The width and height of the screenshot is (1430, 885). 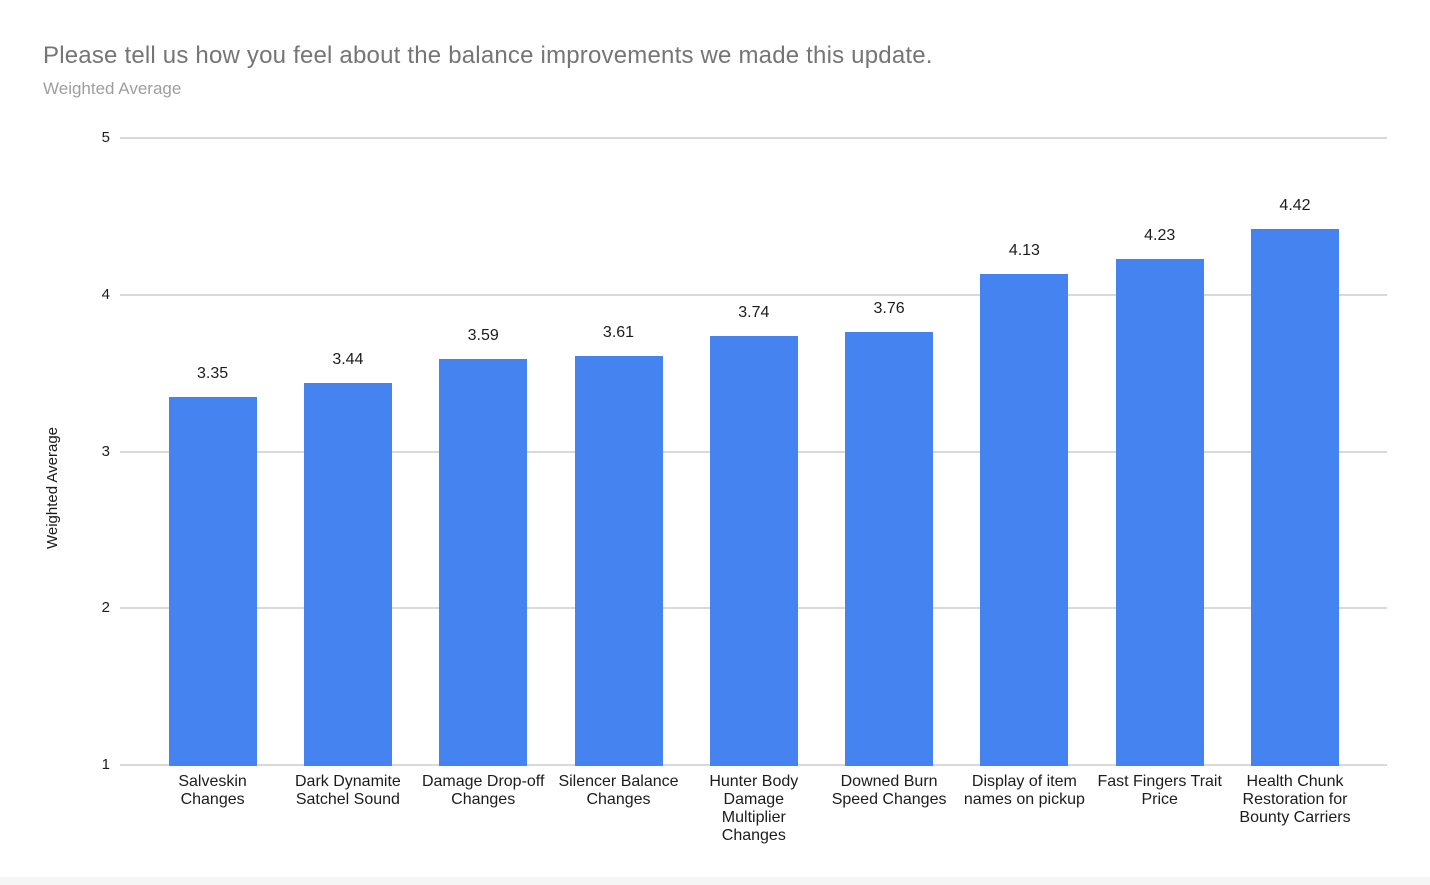 I want to click on y-axis-title: Weighted Average, so click(x=52, y=488).